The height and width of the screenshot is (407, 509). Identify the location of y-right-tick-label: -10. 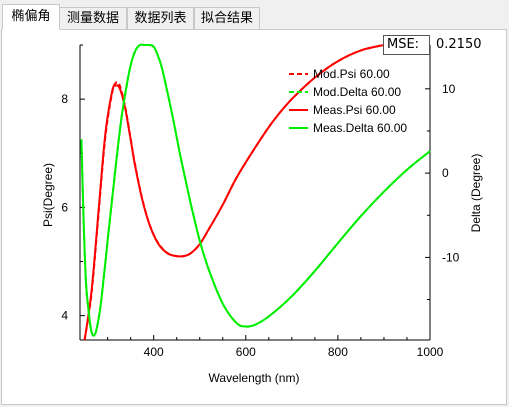
(451, 257).